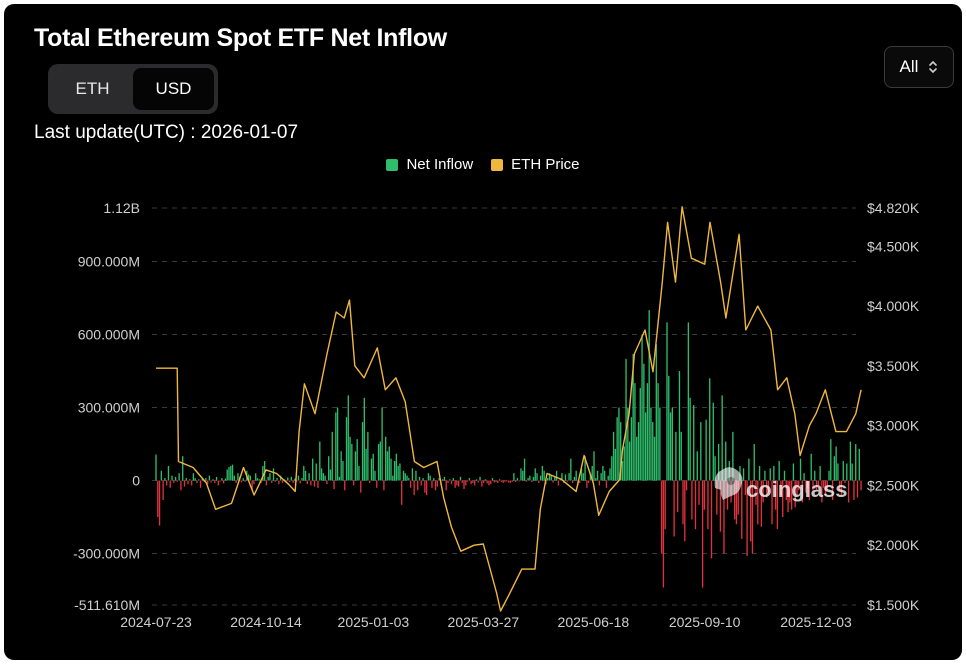 This screenshot has width=966, height=666. Describe the element at coordinates (816, 622) in the screenshot. I see `x-axis-label: 2025-12-03` at that location.